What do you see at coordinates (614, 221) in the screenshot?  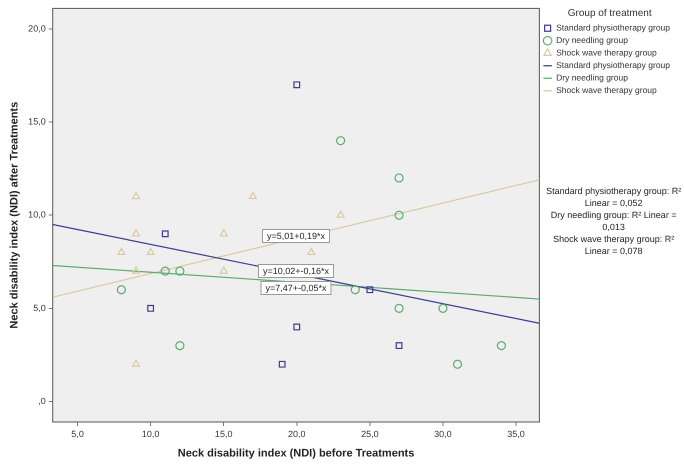 I see `text: Dry needling group: R² Linear = 0,013` at bounding box center [614, 221].